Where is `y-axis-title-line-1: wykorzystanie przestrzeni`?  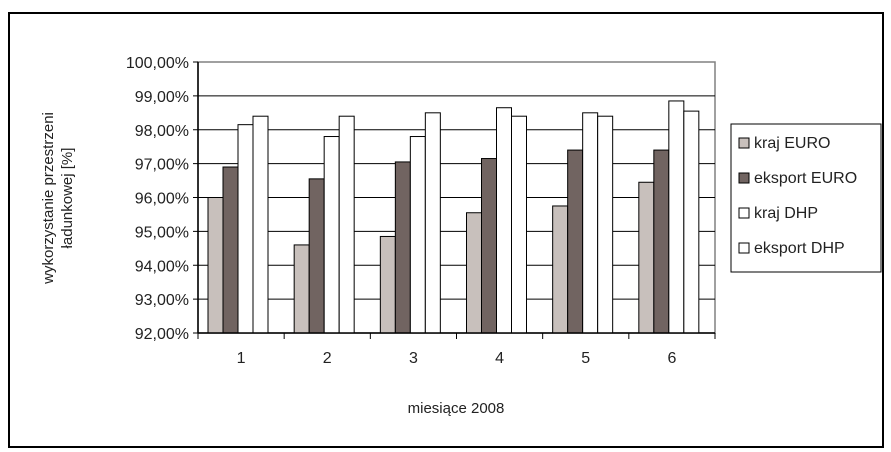
y-axis-title-line-1: wykorzystanie przestrzeni is located at coordinates (48, 198).